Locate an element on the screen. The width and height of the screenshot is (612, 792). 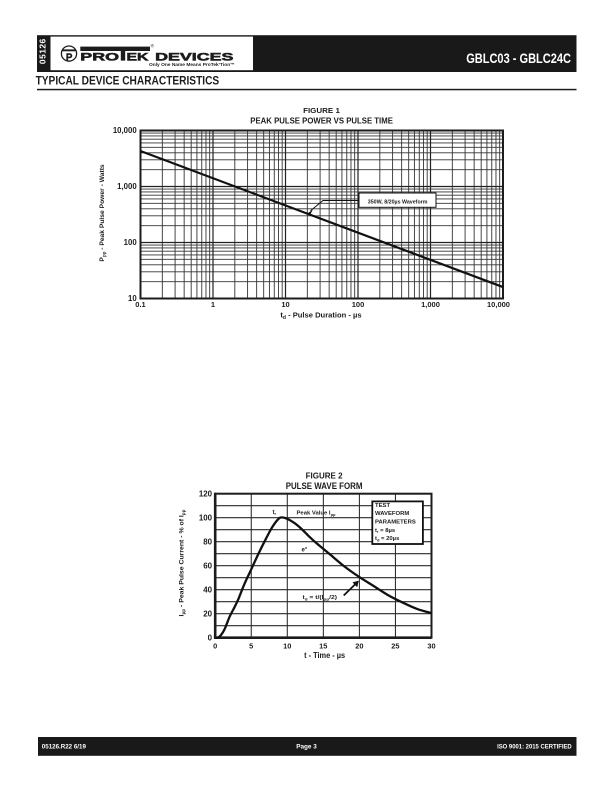
svg-text: 40 is located at coordinates (207, 590).